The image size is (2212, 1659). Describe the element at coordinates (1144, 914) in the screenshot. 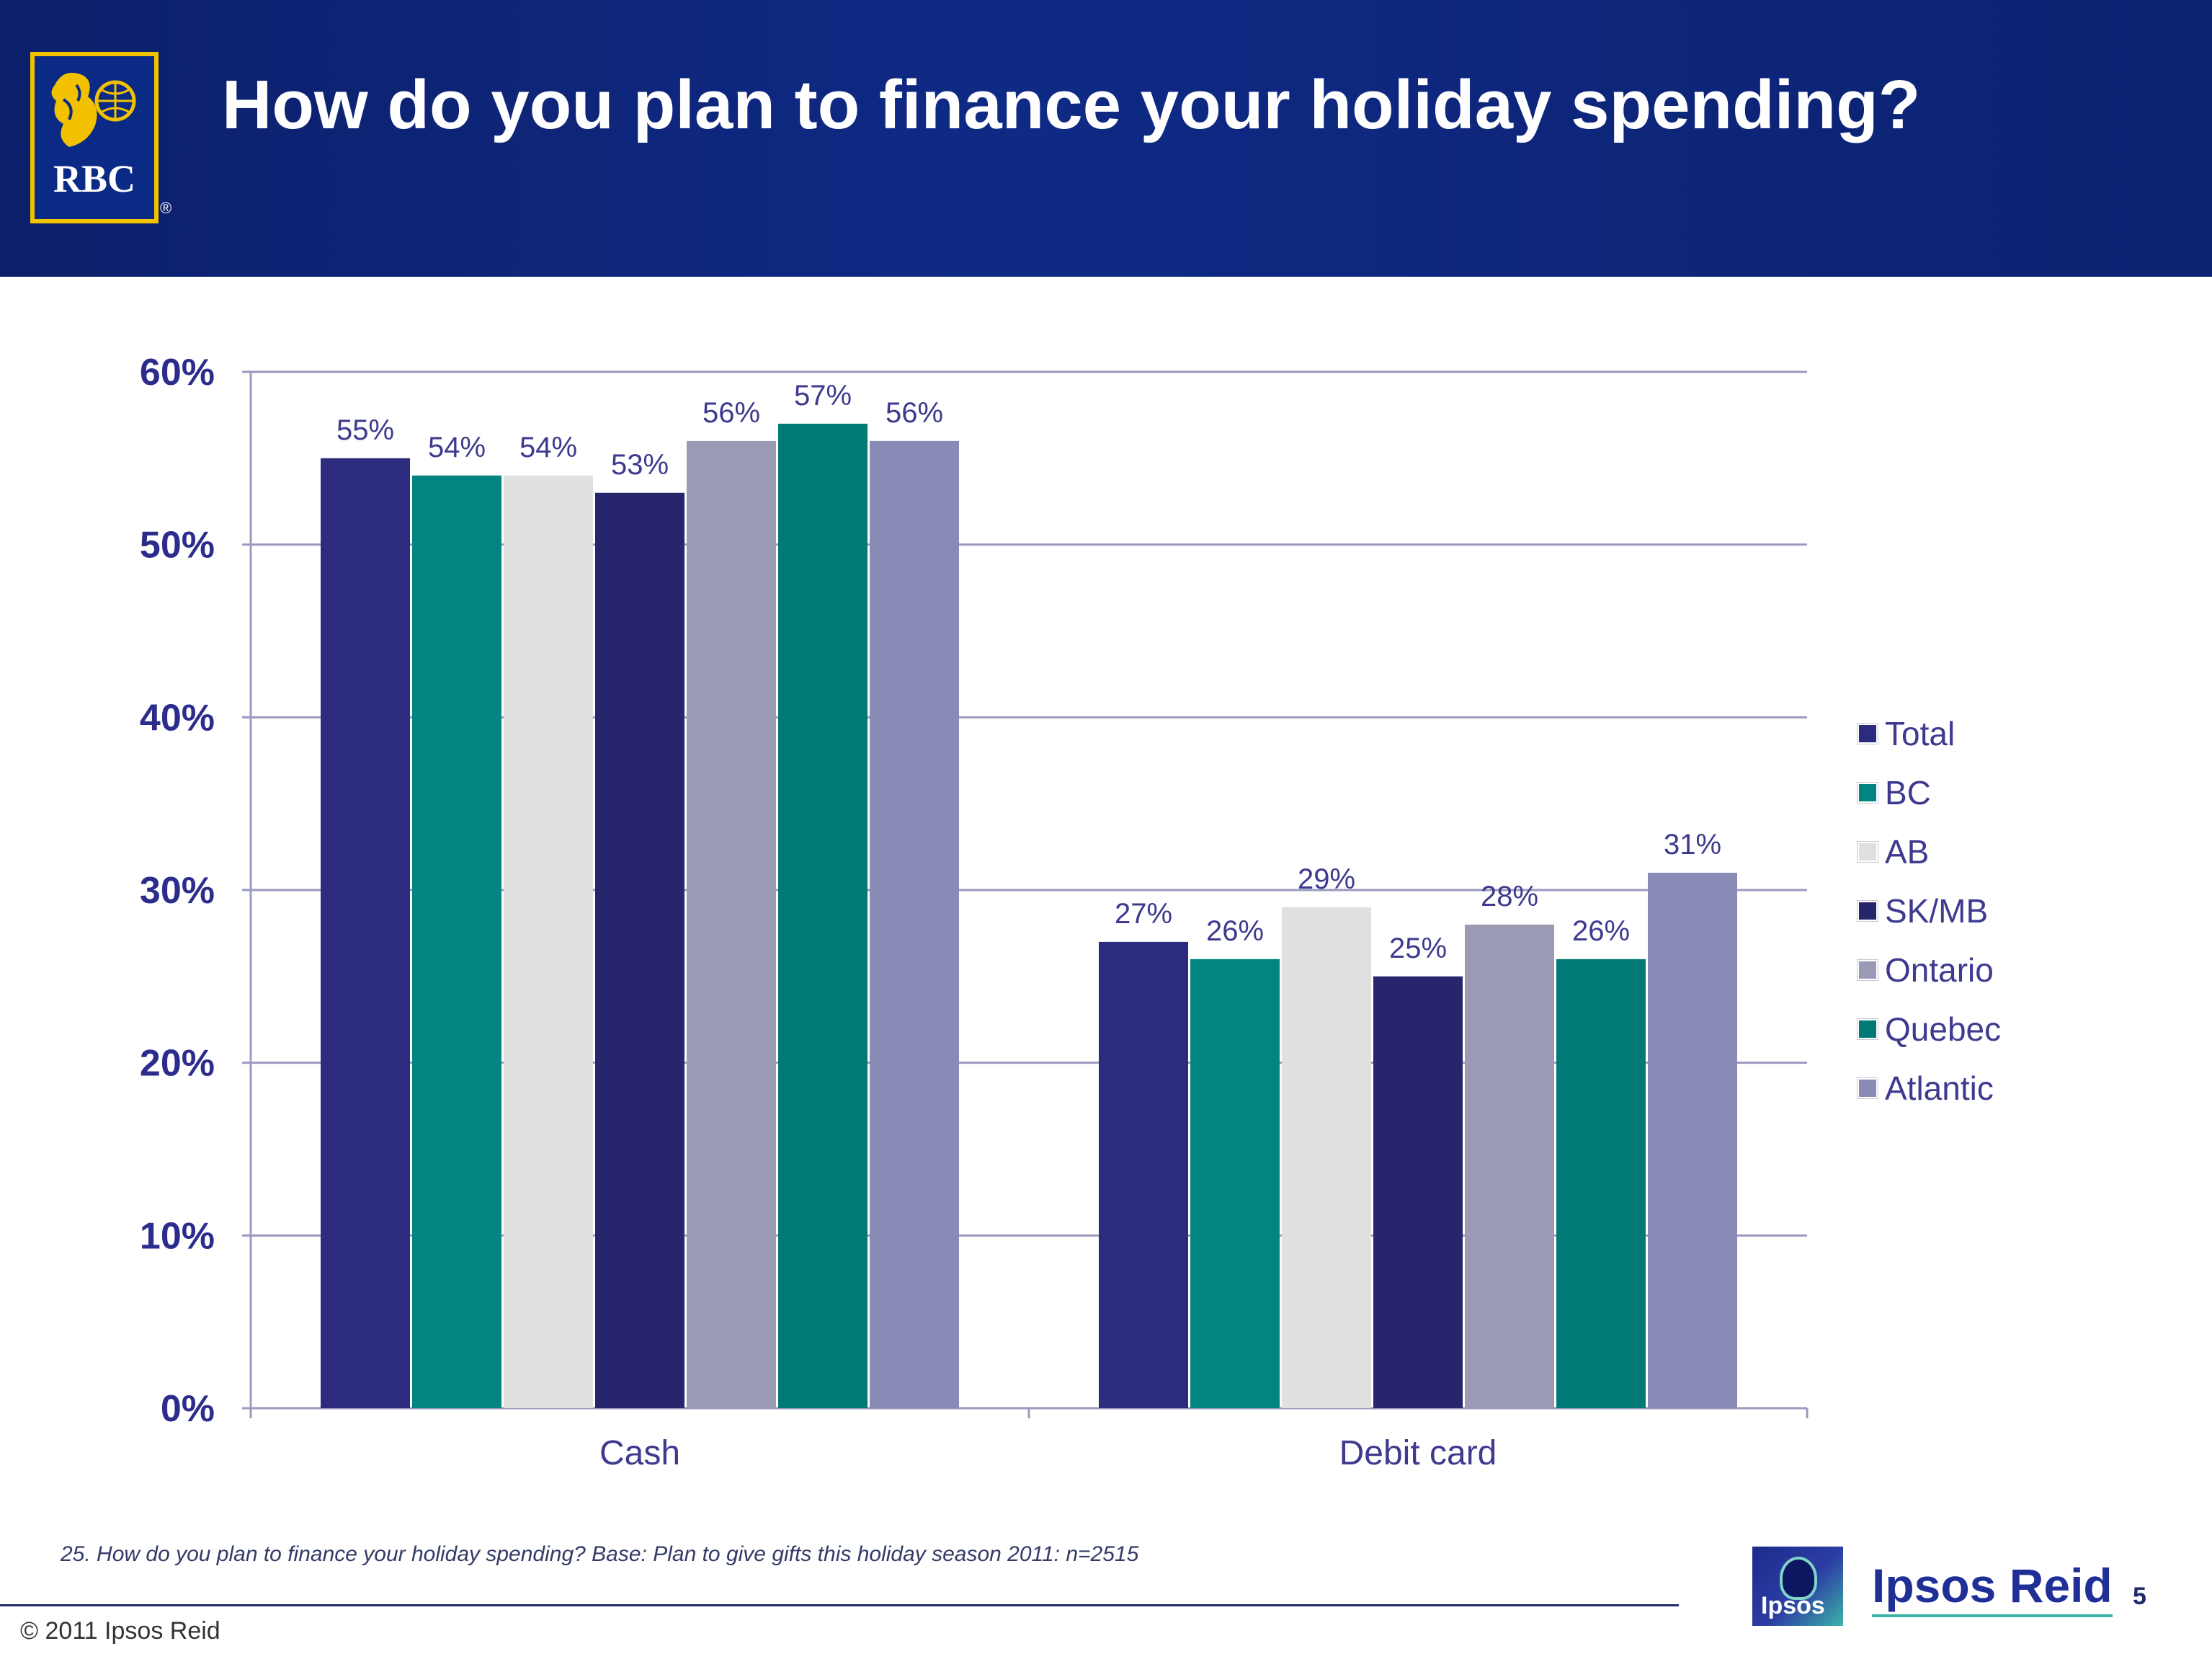

I see `data-label: 27%` at that location.